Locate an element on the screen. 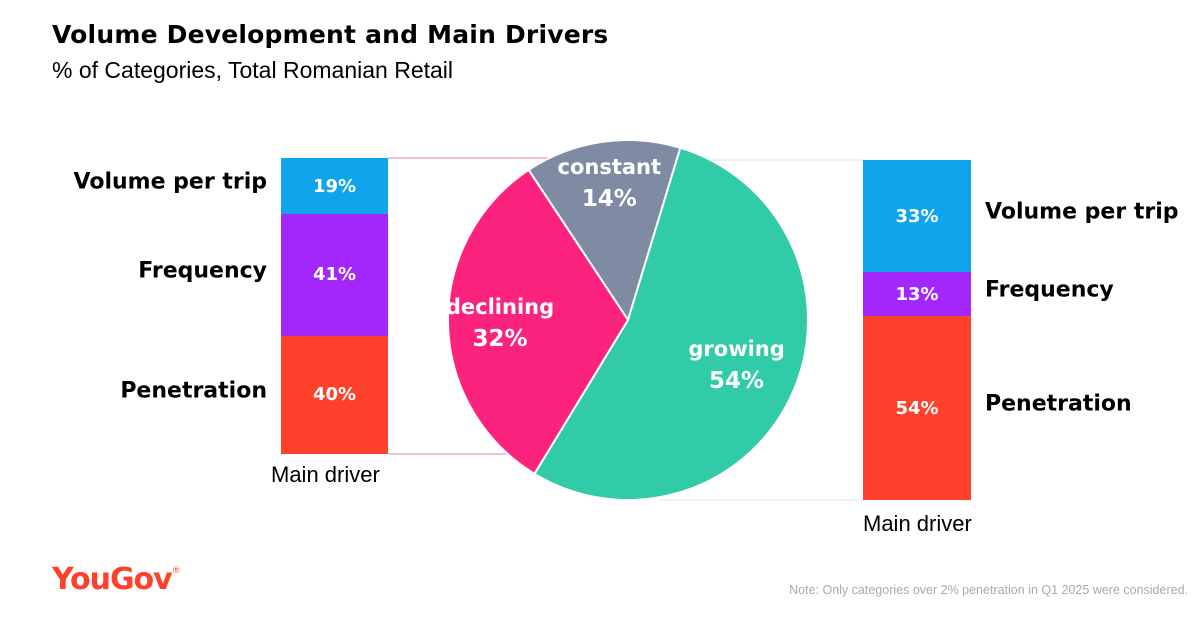 Image resolution: width=1200 pixels, height=625 pixels. left-bar-segment-frequency: 41% is located at coordinates (334, 275).